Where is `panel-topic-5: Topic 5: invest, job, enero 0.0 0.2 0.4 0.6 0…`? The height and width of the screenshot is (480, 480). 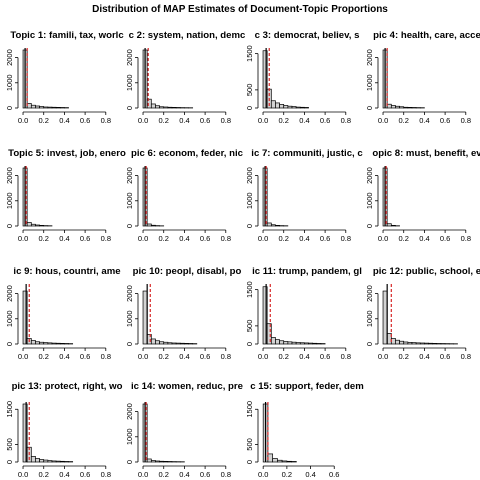 panel-topic-5: Topic 5: invest, job, enero 0.0 0.2 0.4 0.6 0… is located at coordinates (65, 195).